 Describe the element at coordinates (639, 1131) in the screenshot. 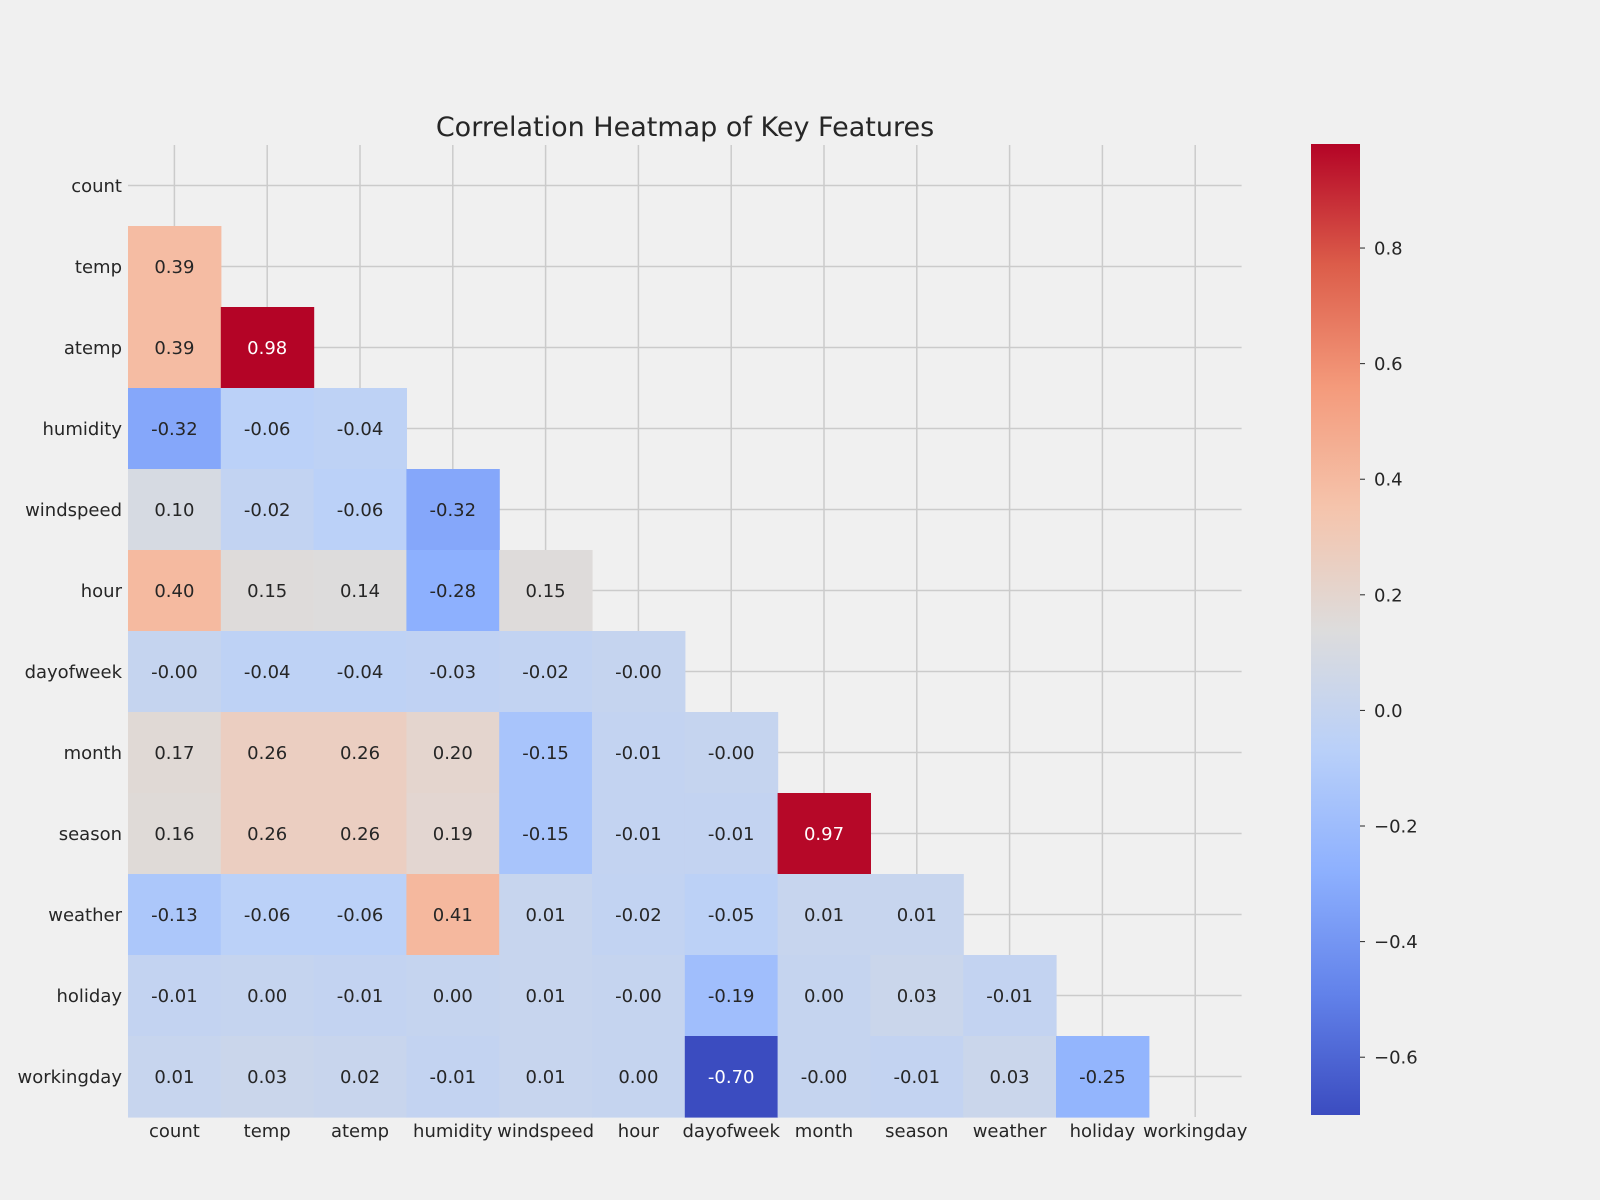

I see `x-tick-label: hour` at that location.